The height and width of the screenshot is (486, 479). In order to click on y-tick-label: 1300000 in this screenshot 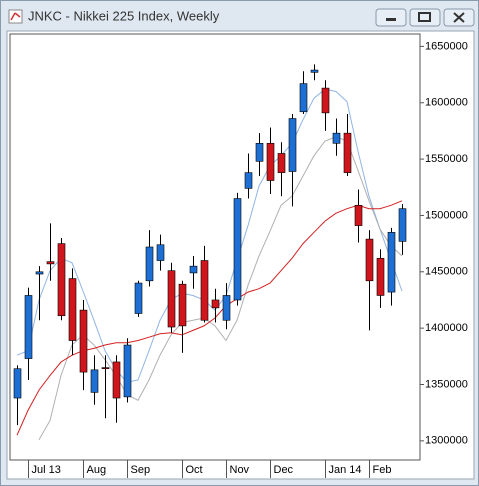, I will do `click(446, 441)`.